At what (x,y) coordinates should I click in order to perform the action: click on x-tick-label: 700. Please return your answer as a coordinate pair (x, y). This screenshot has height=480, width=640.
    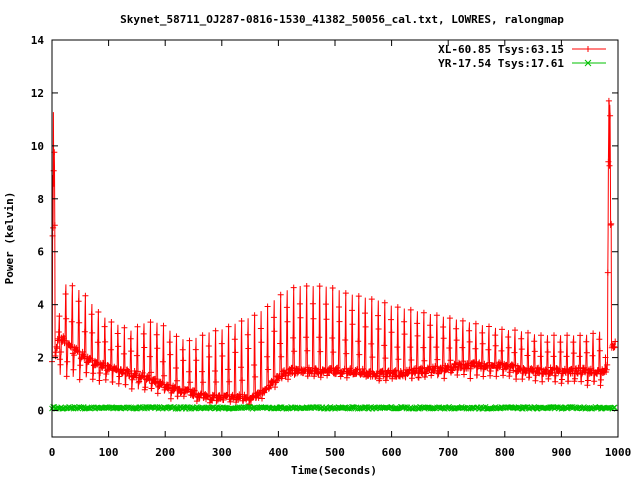
    Looking at the image, I should click on (448, 452).